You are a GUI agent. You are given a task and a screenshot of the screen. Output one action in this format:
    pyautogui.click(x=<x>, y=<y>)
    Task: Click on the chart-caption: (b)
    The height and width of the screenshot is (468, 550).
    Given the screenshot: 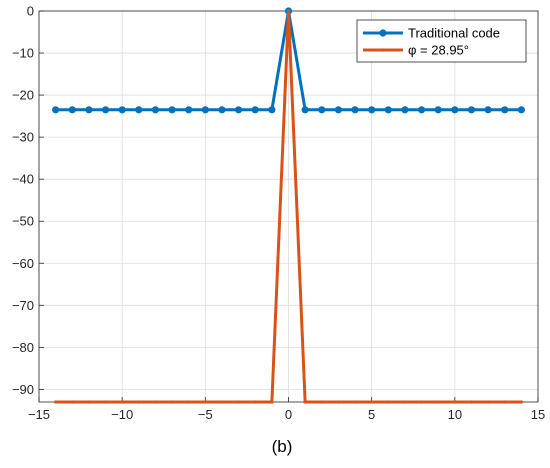 What is the action you would take?
    pyautogui.click(x=282, y=446)
    